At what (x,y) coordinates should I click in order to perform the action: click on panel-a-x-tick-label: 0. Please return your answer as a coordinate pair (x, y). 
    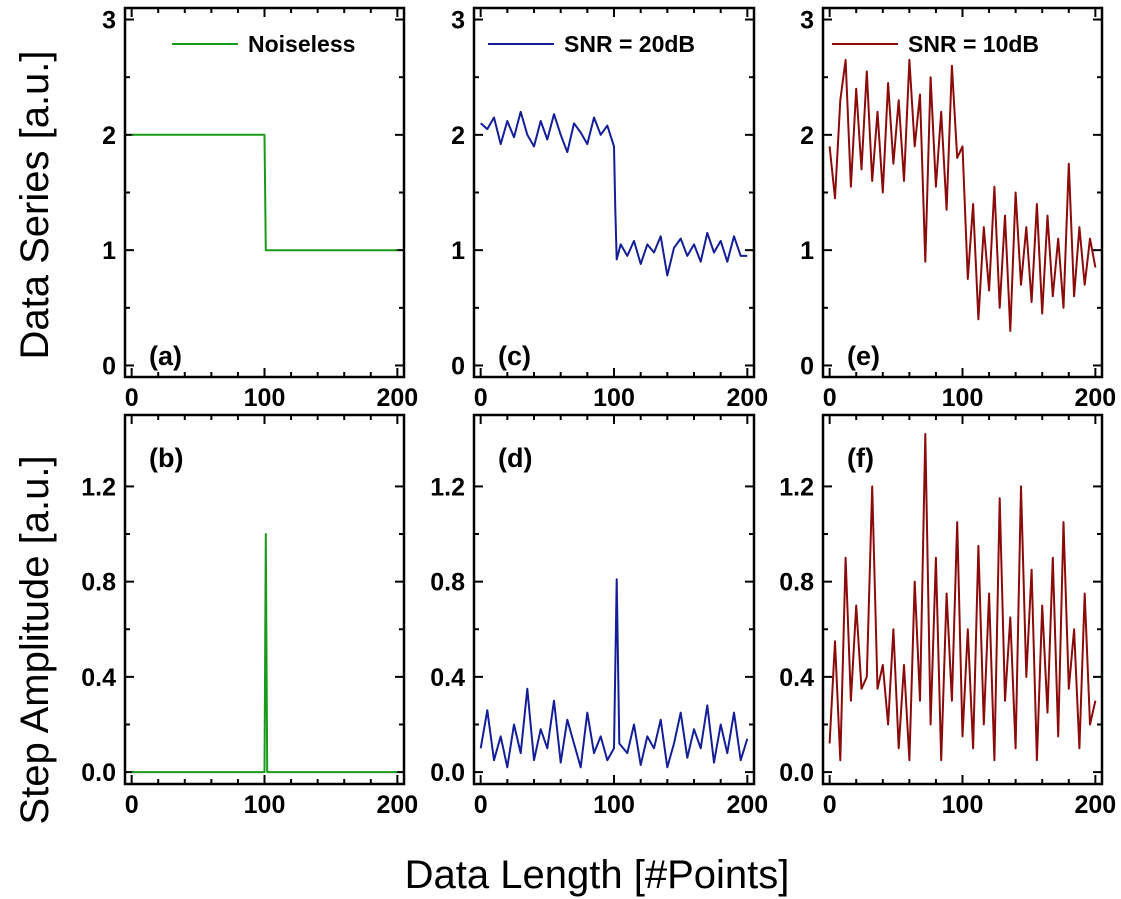
    Looking at the image, I should click on (132, 398).